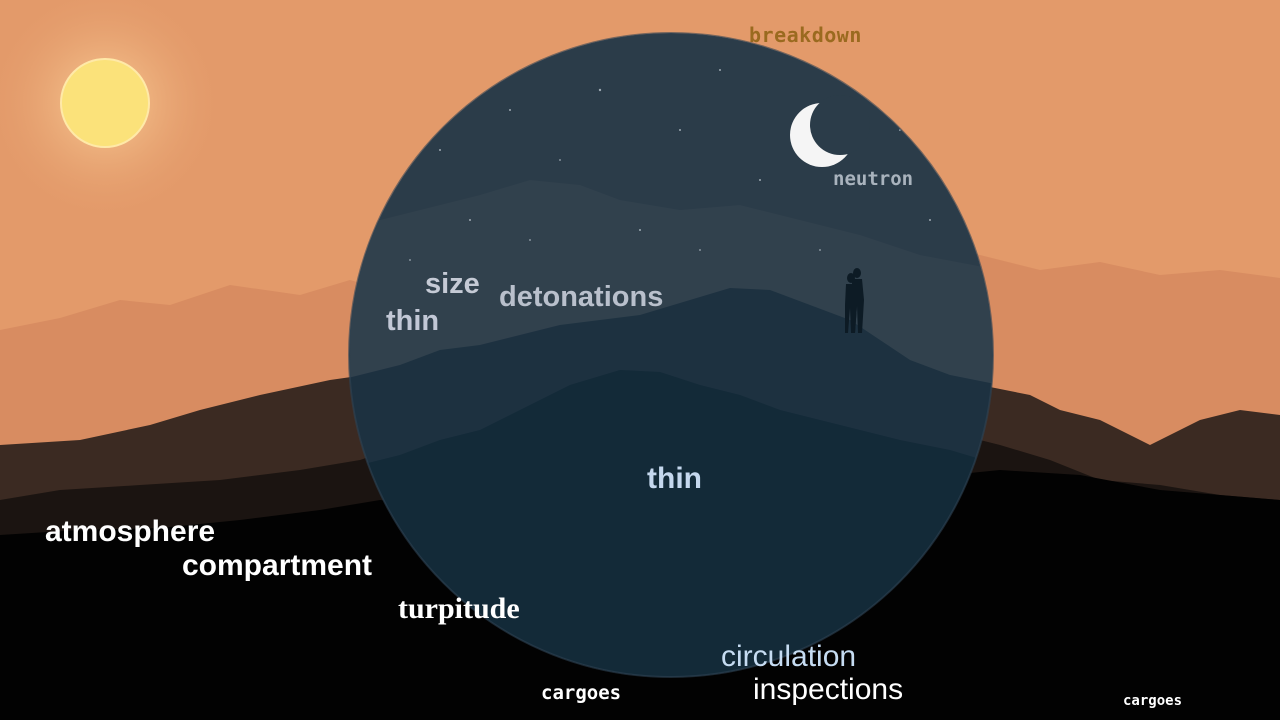 The height and width of the screenshot is (720, 1280). Describe the element at coordinates (581, 693) in the screenshot. I see `word-cargoes-left: cargoes` at that location.